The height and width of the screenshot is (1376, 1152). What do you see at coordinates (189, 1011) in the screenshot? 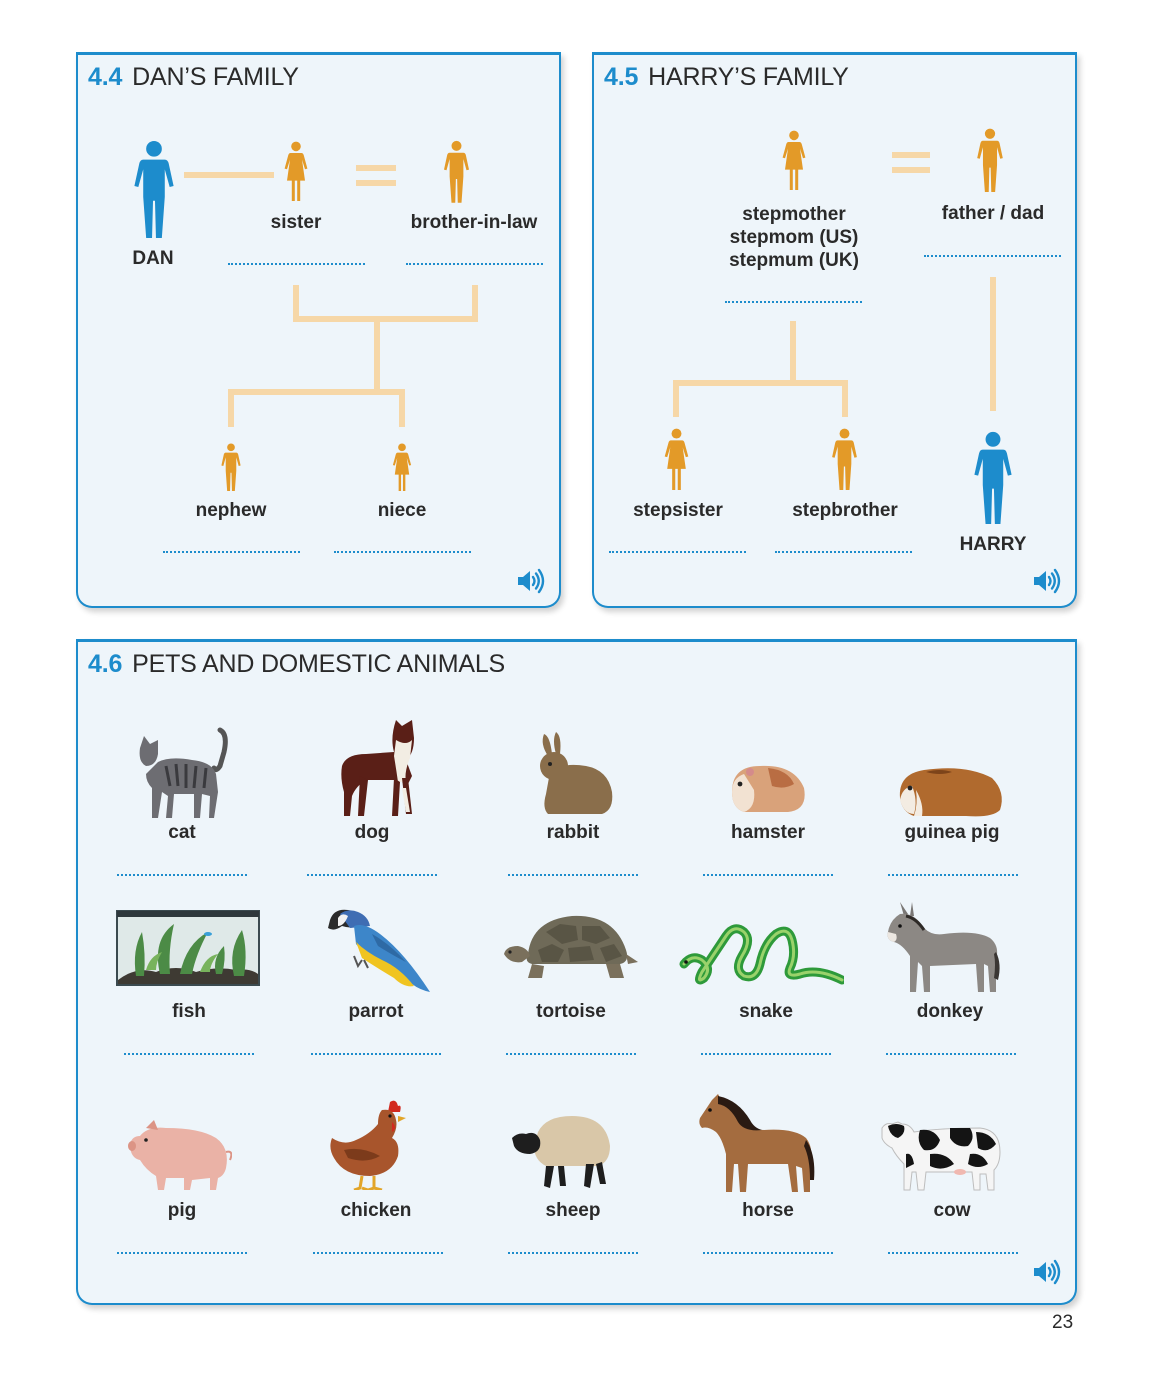
I see `animal-label-fish: fish` at bounding box center [189, 1011].